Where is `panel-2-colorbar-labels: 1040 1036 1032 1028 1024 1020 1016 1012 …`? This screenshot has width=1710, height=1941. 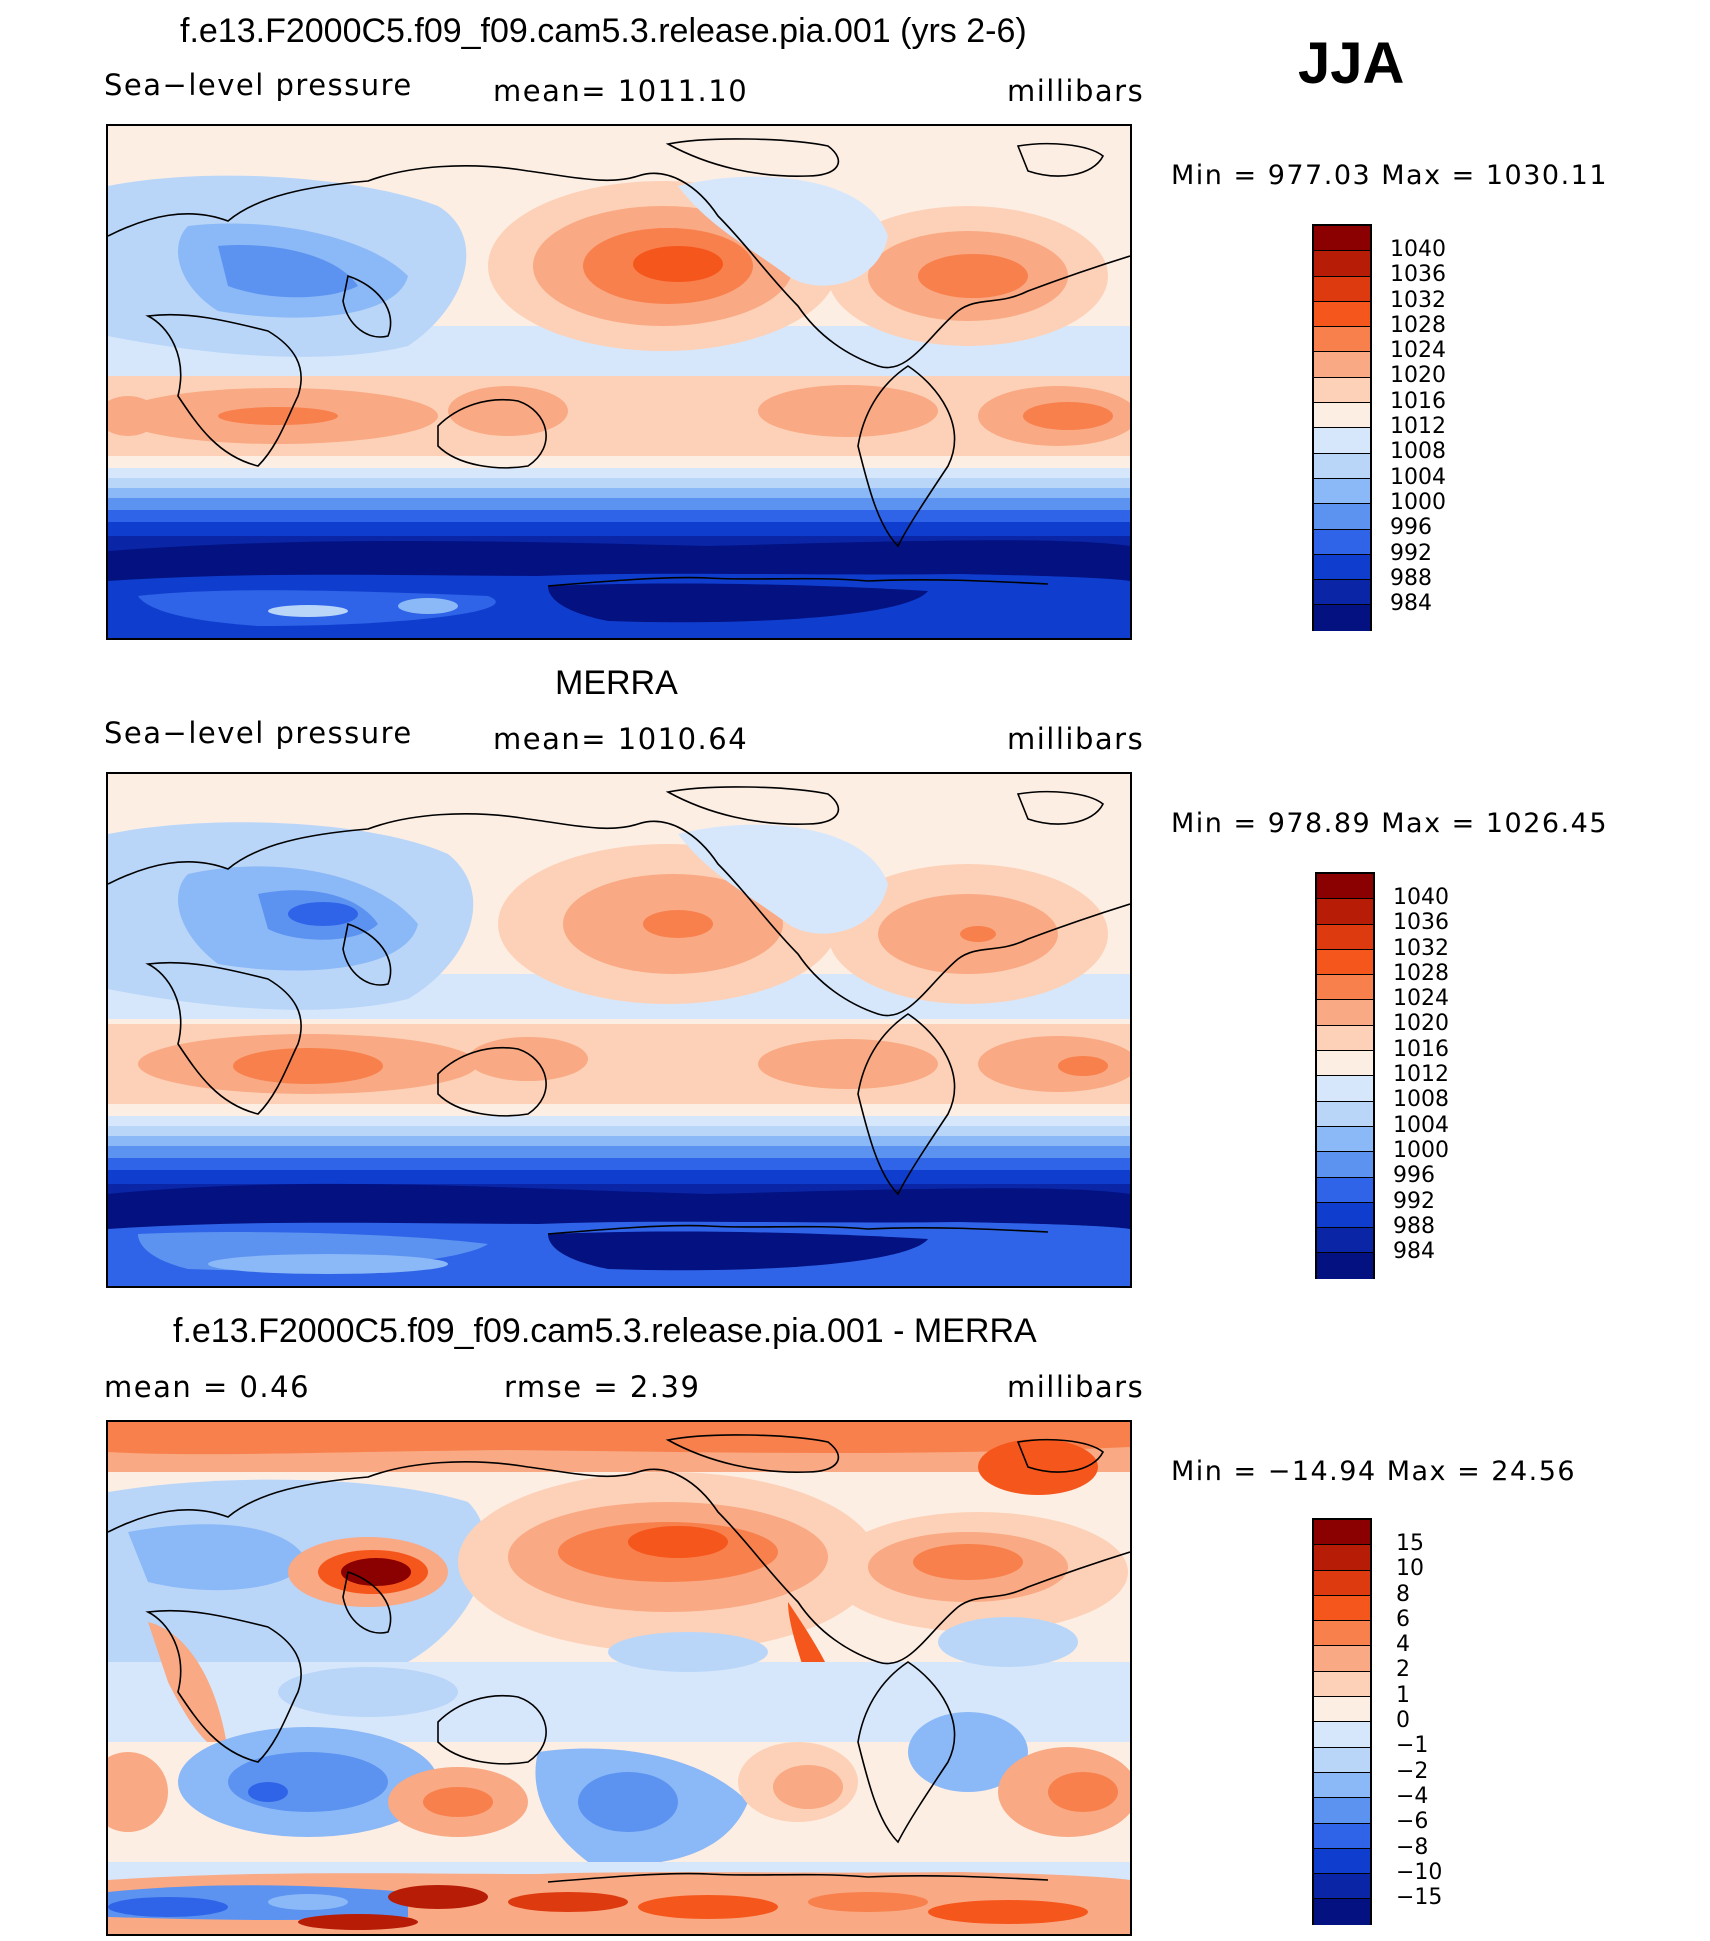
panel-2-colorbar-labels: 1040 1036 1032 1028 1024 1020 1016 1012 … is located at coordinates (1421, 1074).